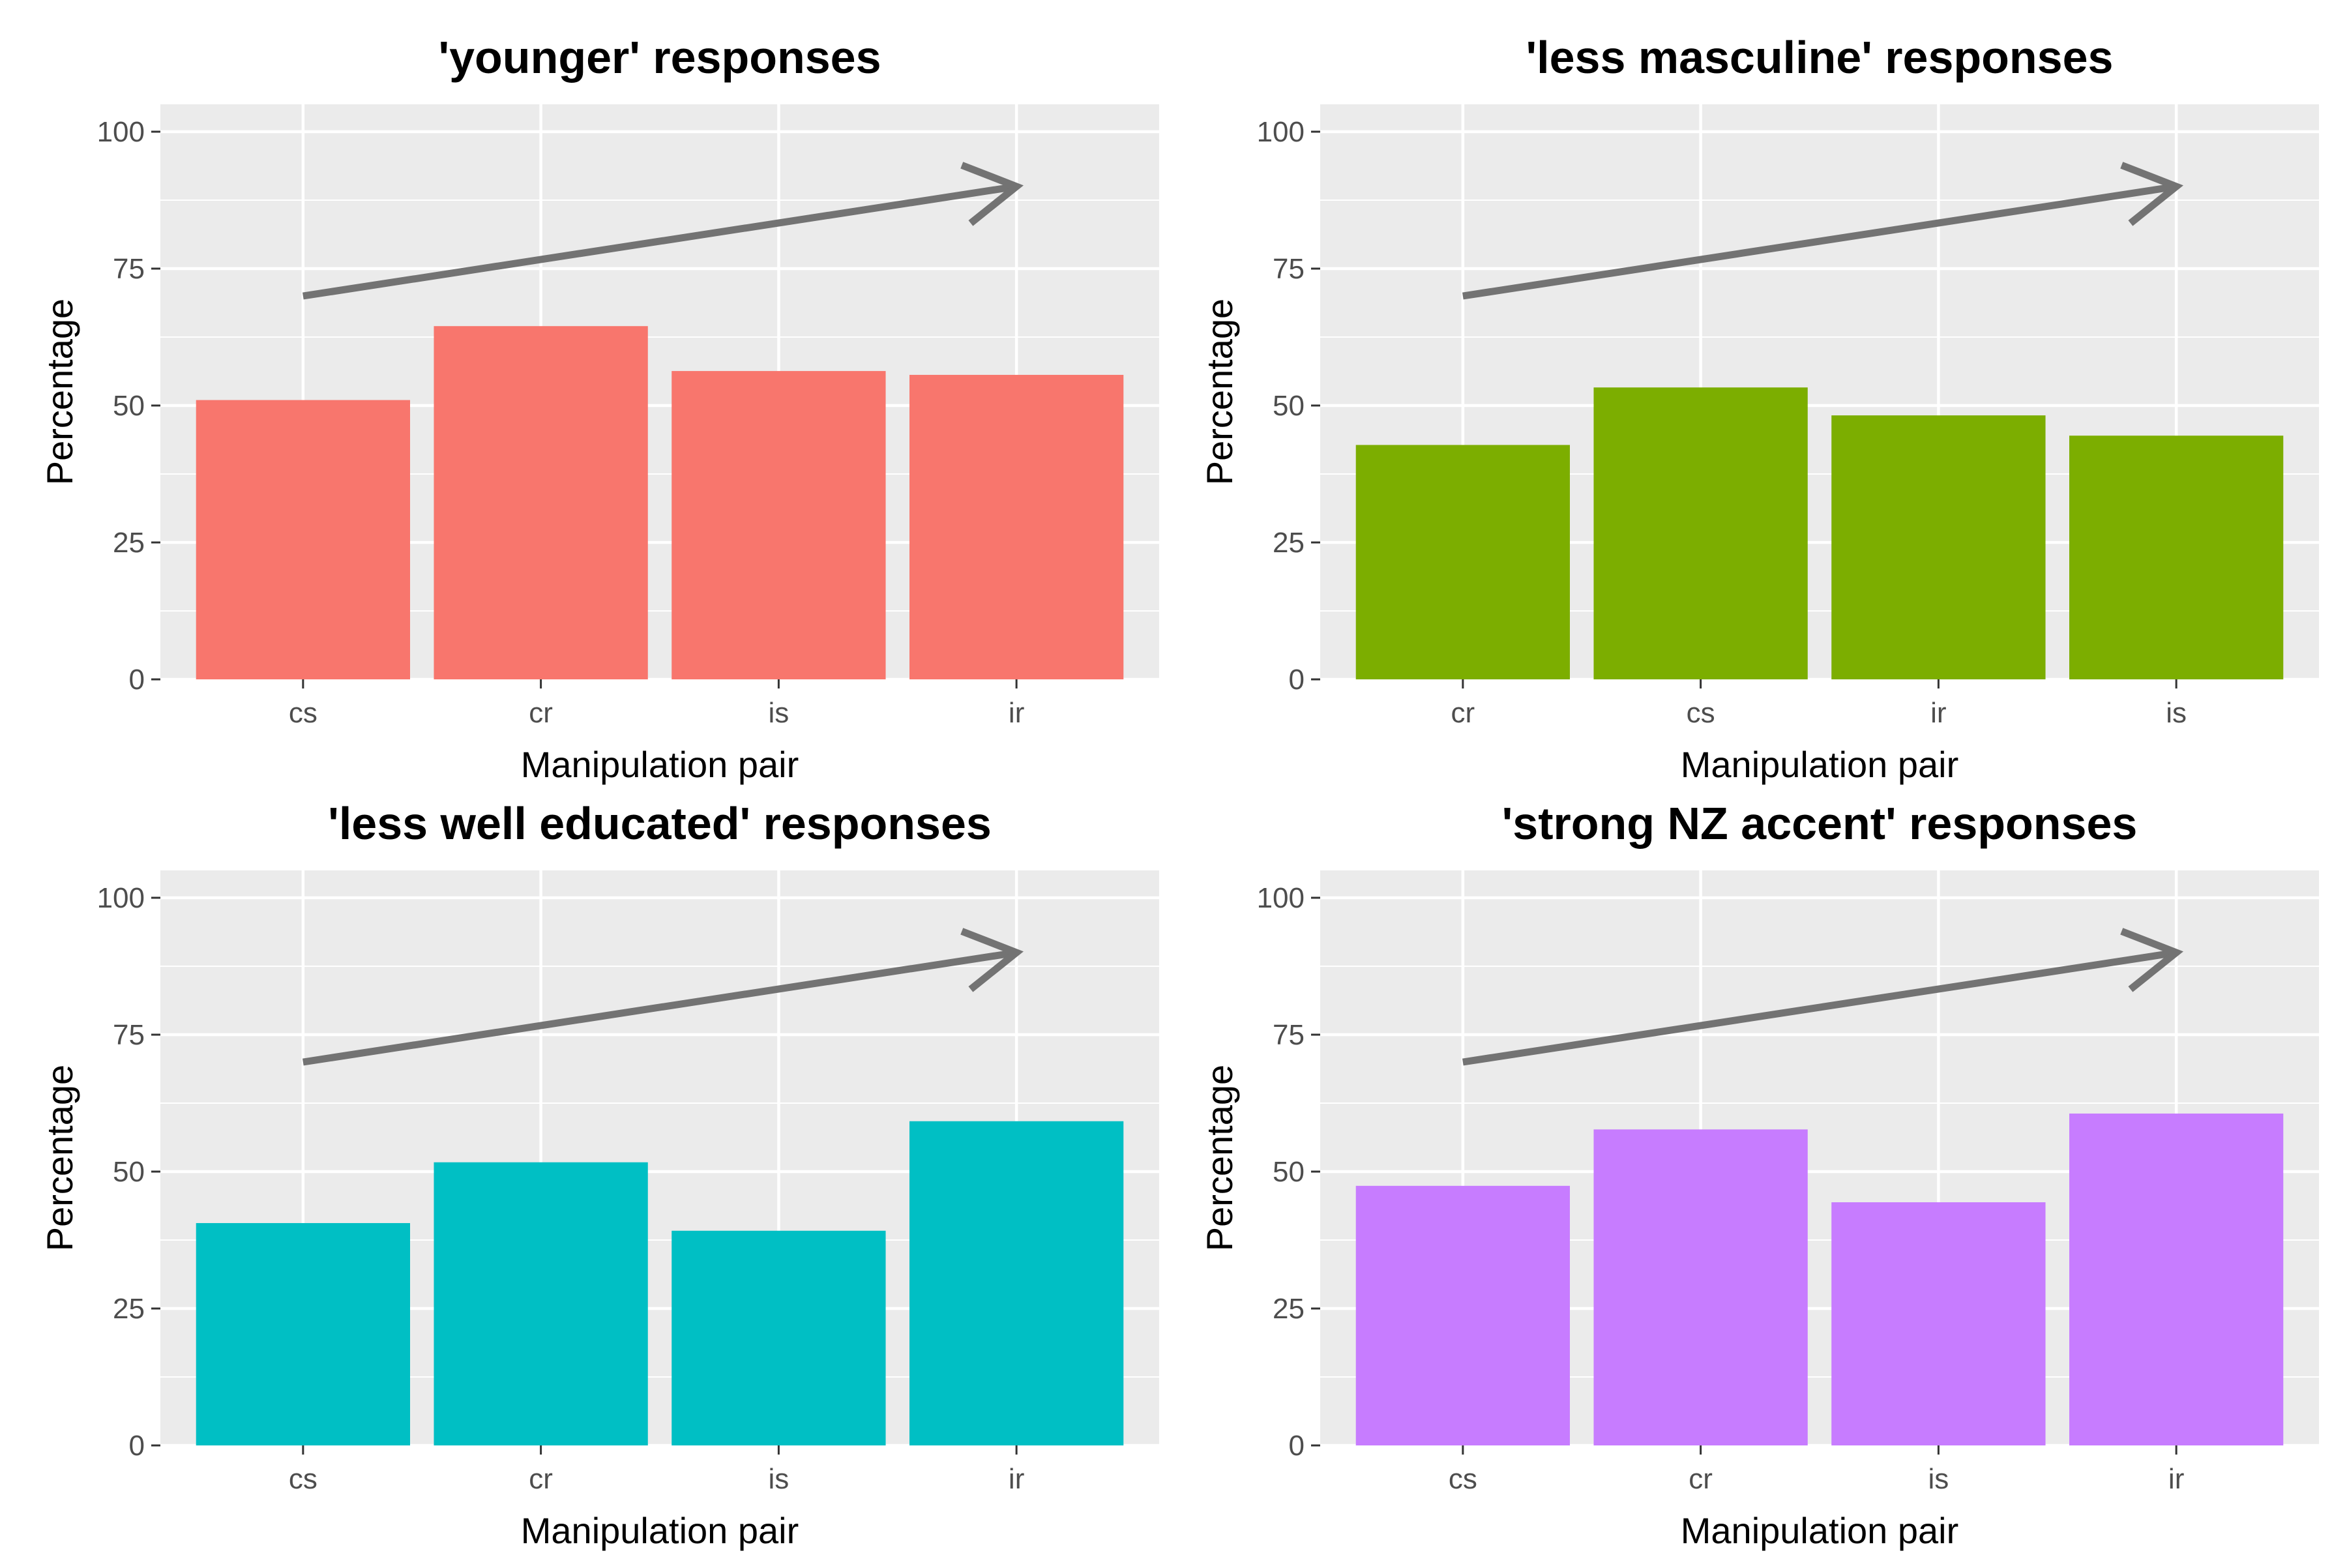  What do you see at coordinates (1820, 823) in the screenshot?
I see `chart-title: 'strong NZ accent' responses` at bounding box center [1820, 823].